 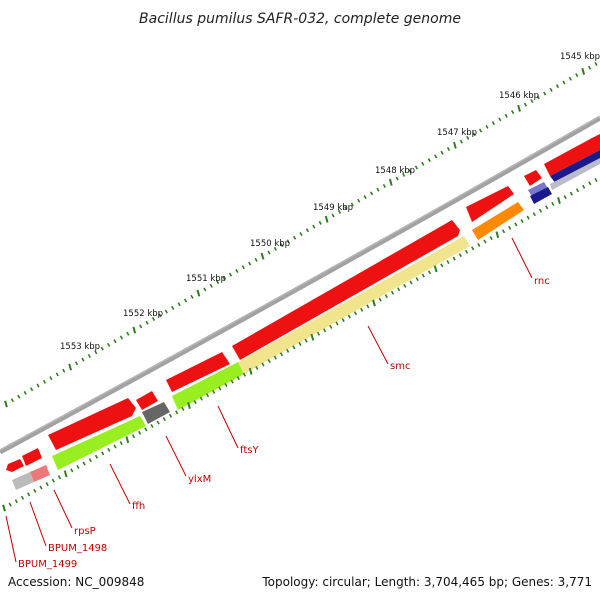 I want to click on scale-label-1548: 1548 kbp, so click(x=395, y=171).